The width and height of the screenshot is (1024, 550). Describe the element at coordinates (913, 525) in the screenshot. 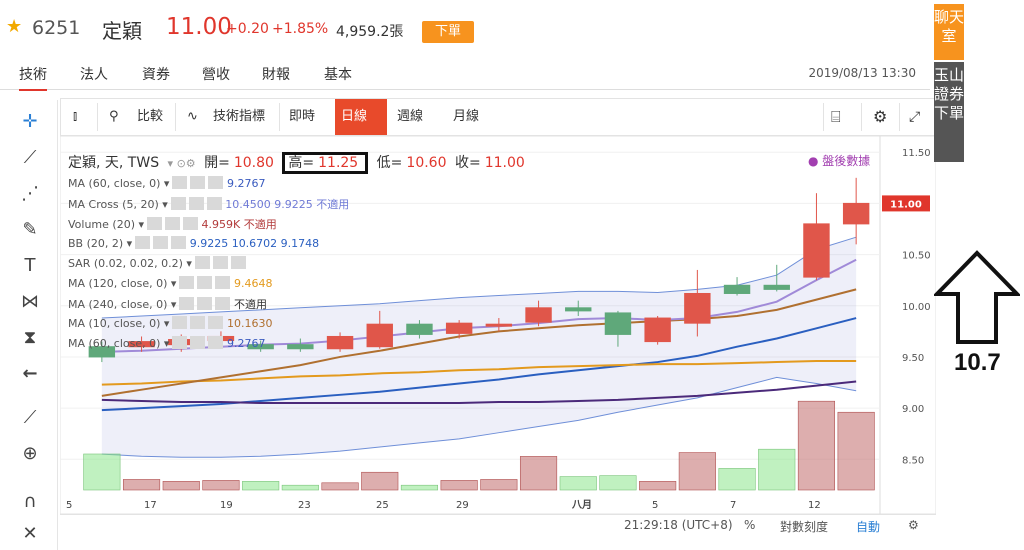

I see `settings-icon: ⚙` at that location.